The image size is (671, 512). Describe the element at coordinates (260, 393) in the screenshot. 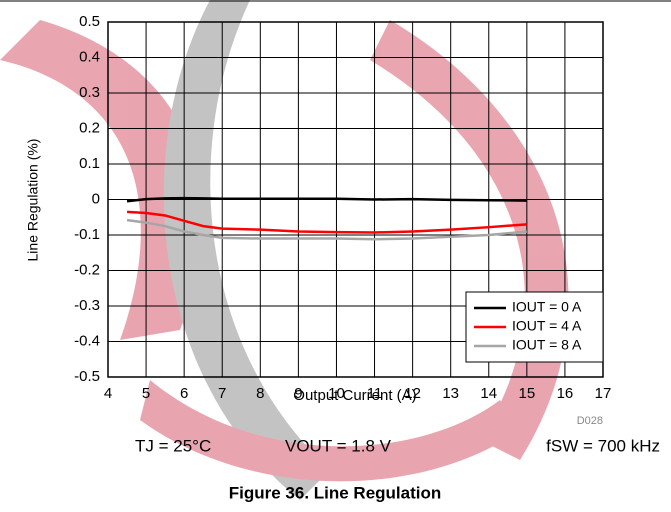

I see `x-tick-label: 8` at that location.